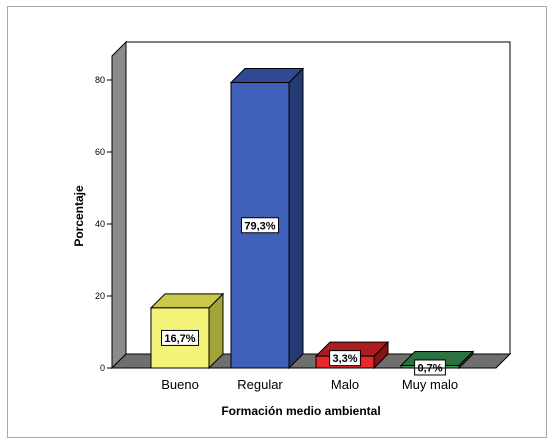 The height and width of the screenshot is (445, 556). I want to click on y-tick-label: 0, so click(102, 368).